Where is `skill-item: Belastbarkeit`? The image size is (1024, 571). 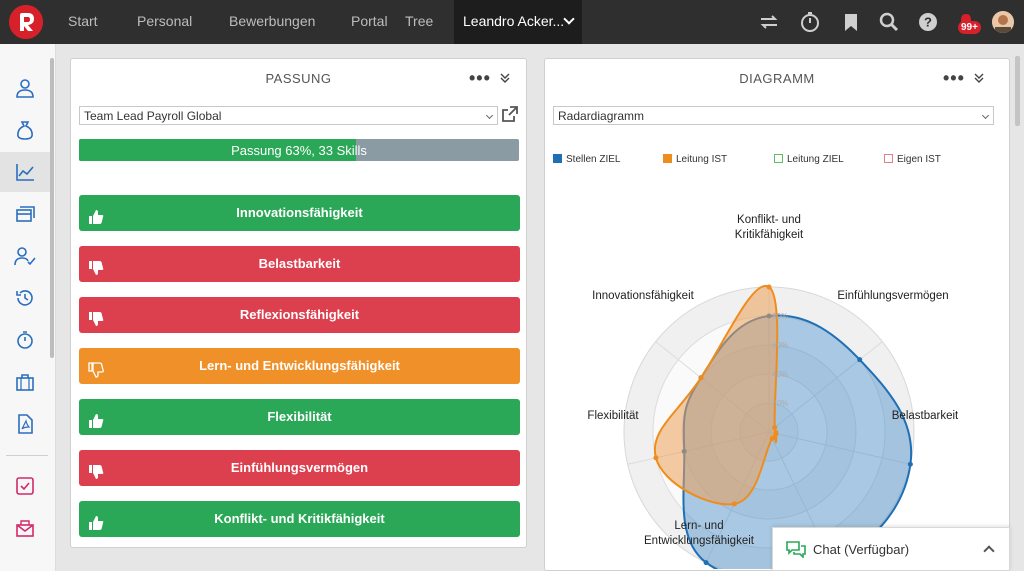
skill-item: Belastbarkeit is located at coordinates (299, 264).